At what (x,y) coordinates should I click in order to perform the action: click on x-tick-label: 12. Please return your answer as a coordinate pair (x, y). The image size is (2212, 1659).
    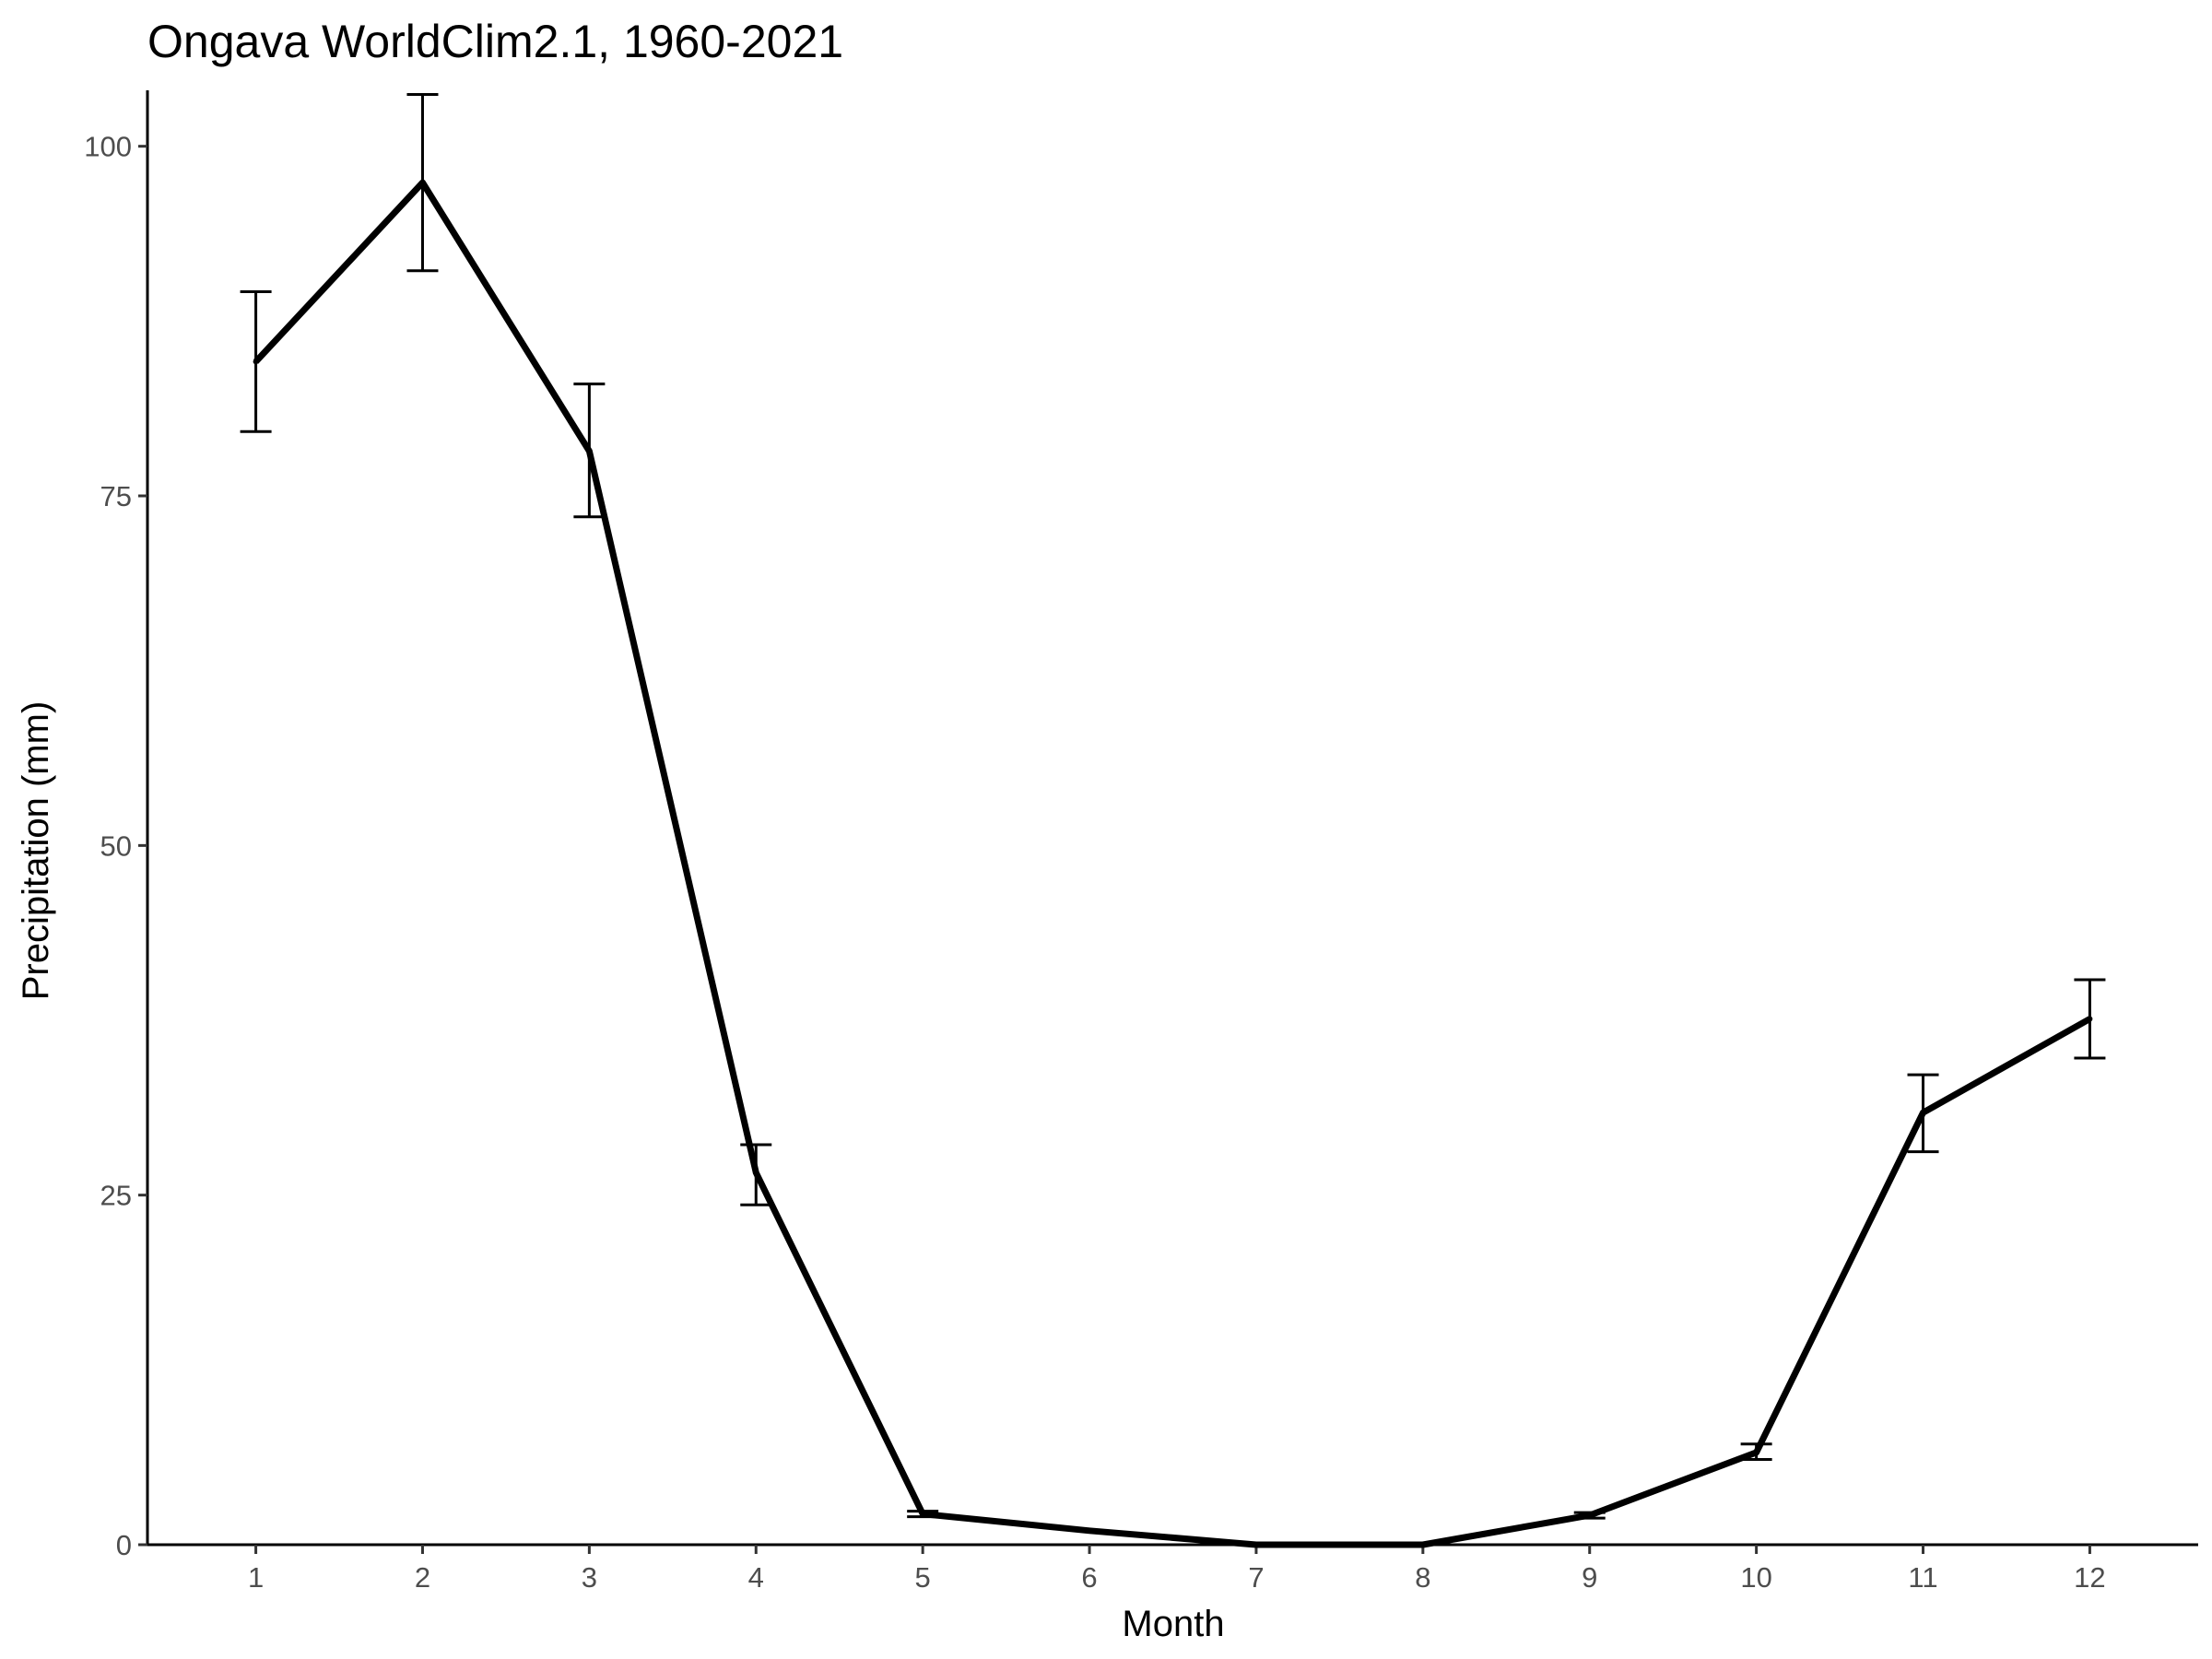
    Looking at the image, I should click on (2089, 1577).